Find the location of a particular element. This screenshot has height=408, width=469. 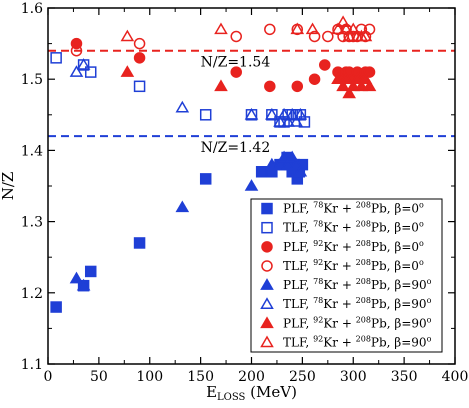

x-tick-label: 350 is located at coordinates (404, 377).